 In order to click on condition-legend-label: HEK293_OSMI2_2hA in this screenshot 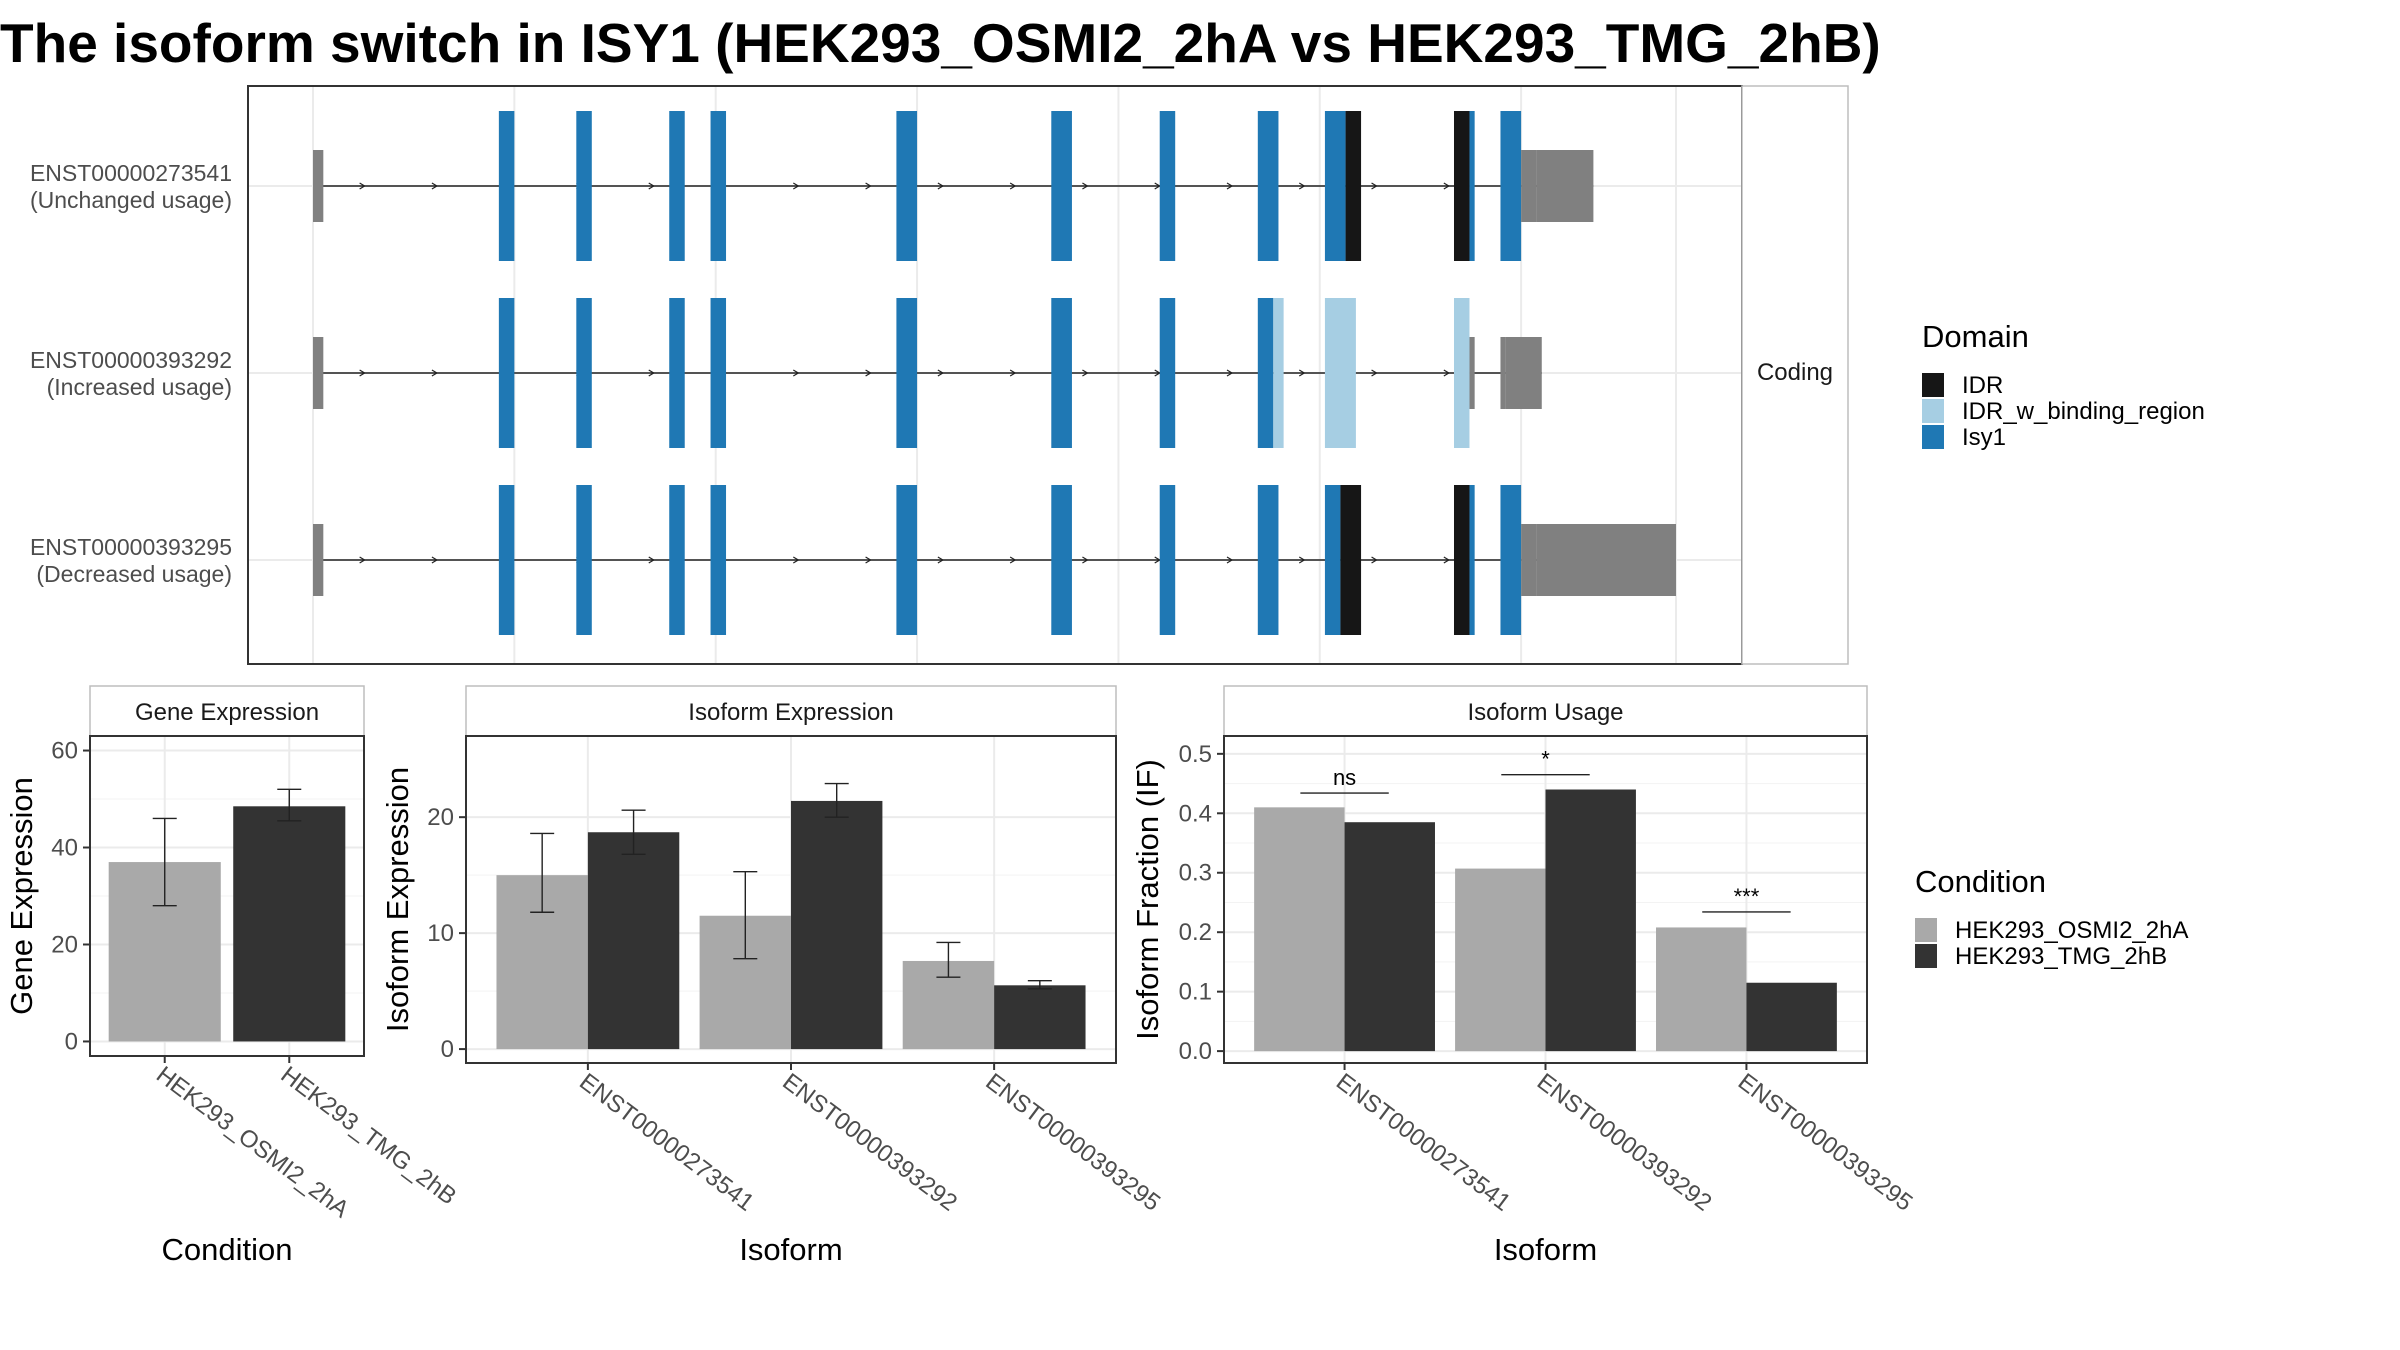, I will do `click(2071, 930)`.